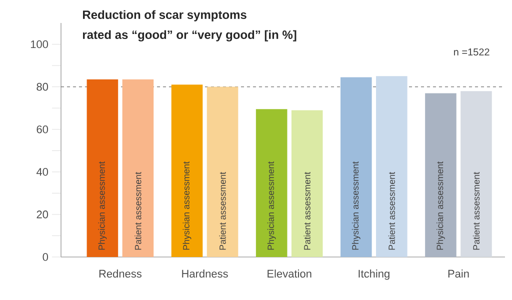  What do you see at coordinates (45, 257) in the screenshot?
I see `y-tick-label: 0` at bounding box center [45, 257].